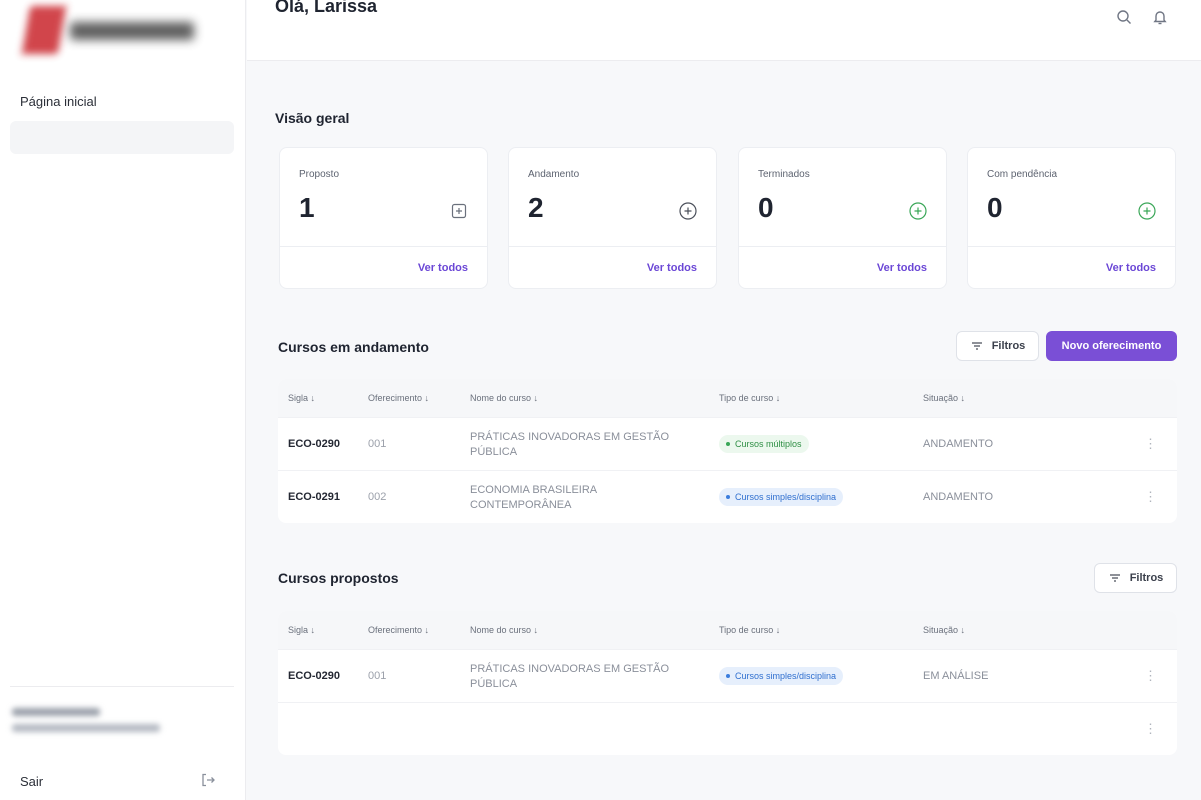 The width and height of the screenshot is (1201, 800). Describe the element at coordinates (353, 347) in the screenshot. I see `andamento-title: Cursos em andamento` at that location.